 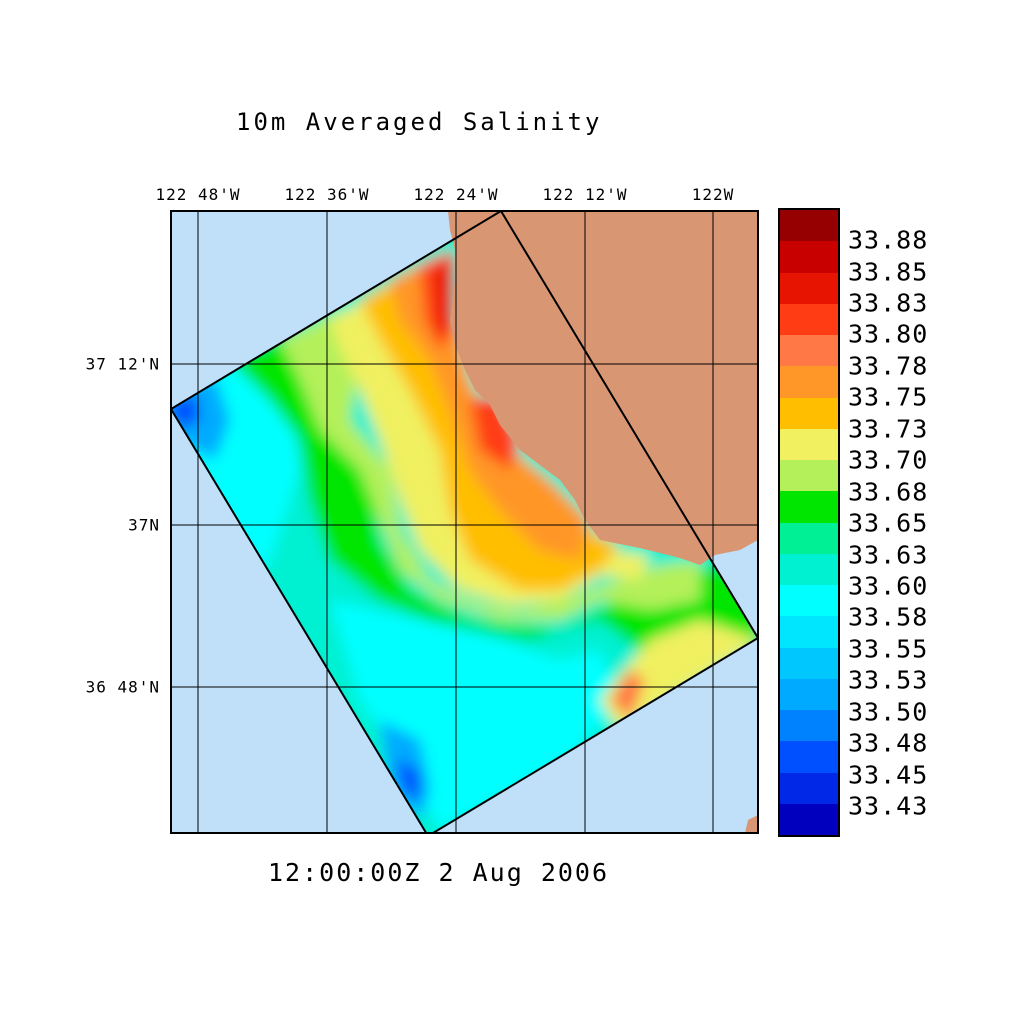 I want to click on longitude-label: 122 12'W, so click(x=585, y=194).